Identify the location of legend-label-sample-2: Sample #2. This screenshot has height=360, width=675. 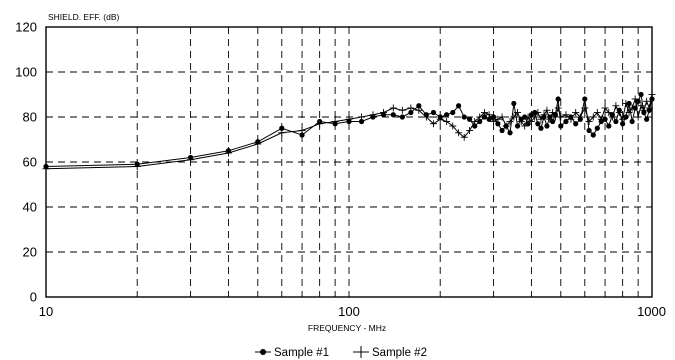
(399, 353).